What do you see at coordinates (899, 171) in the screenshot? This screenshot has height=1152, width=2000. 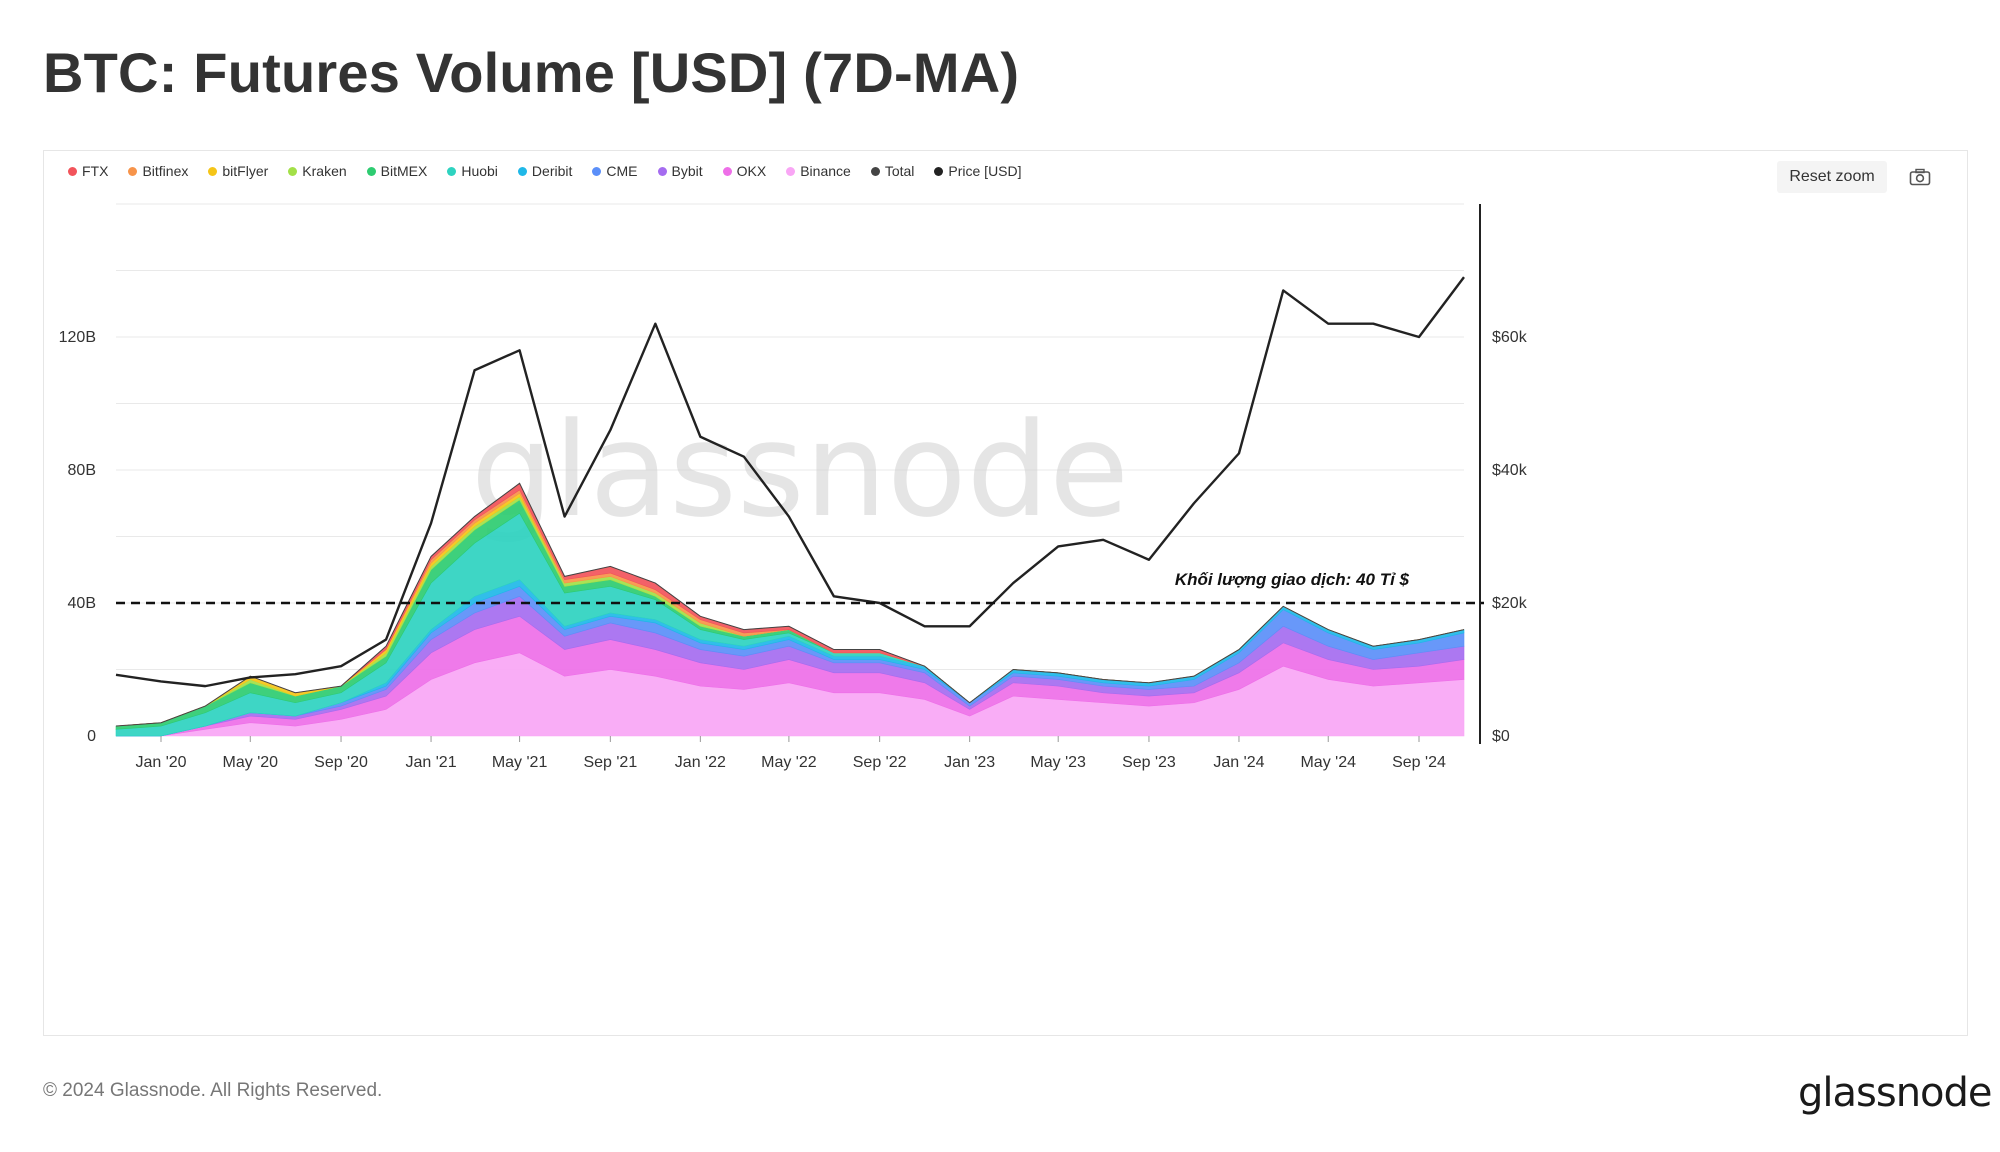 I see `legend-label: Total` at bounding box center [899, 171].